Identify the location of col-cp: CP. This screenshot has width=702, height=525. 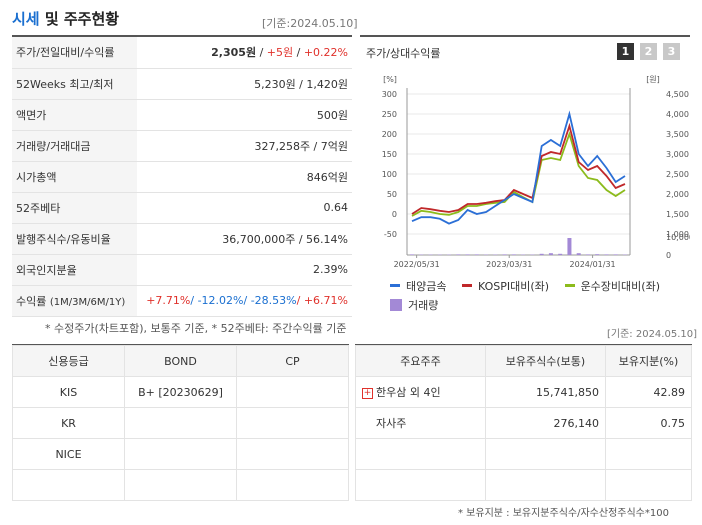
(292, 361).